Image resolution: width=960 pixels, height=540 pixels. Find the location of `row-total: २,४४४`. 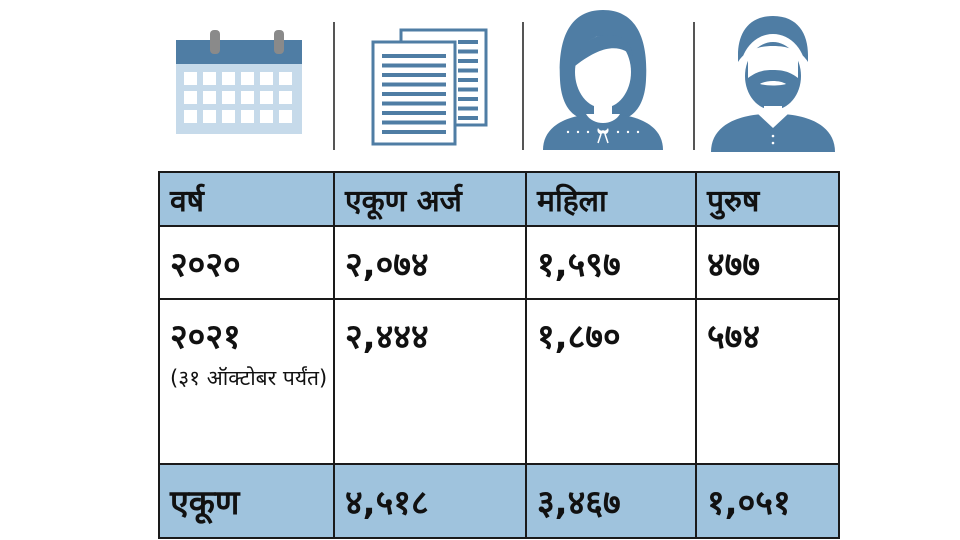

row-total: २,४४४ is located at coordinates (430, 381).